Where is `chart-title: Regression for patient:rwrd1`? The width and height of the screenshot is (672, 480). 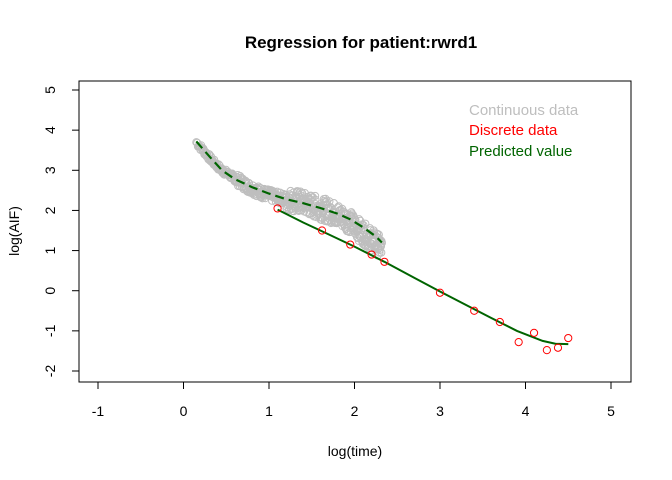 chart-title: Regression for patient:rwrd1 is located at coordinates (361, 42).